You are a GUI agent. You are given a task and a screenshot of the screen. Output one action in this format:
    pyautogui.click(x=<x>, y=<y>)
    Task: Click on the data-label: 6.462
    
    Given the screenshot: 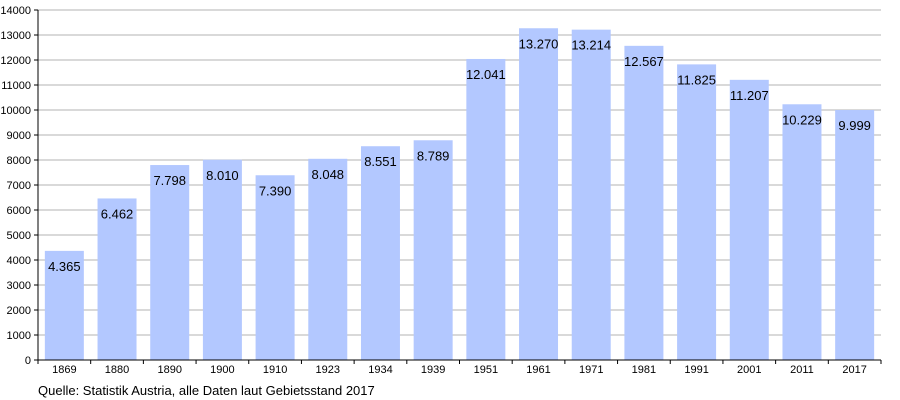 What is the action you would take?
    pyautogui.click(x=117, y=213)
    